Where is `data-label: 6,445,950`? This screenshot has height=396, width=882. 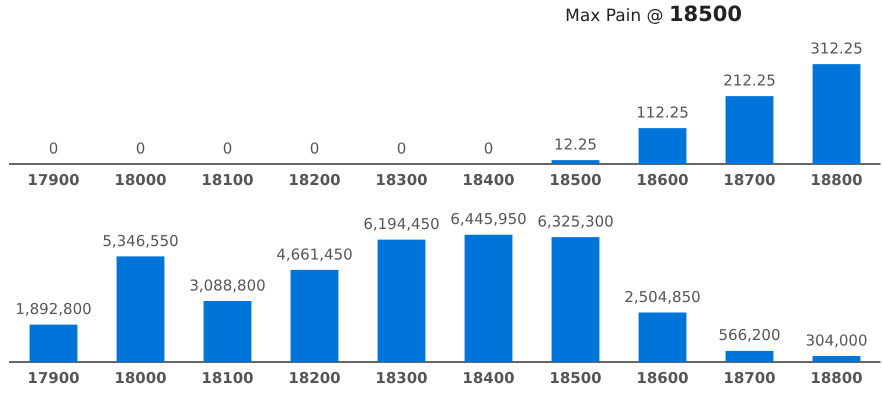
data-label: 6,445,950 is located at coordinates (488, 219).